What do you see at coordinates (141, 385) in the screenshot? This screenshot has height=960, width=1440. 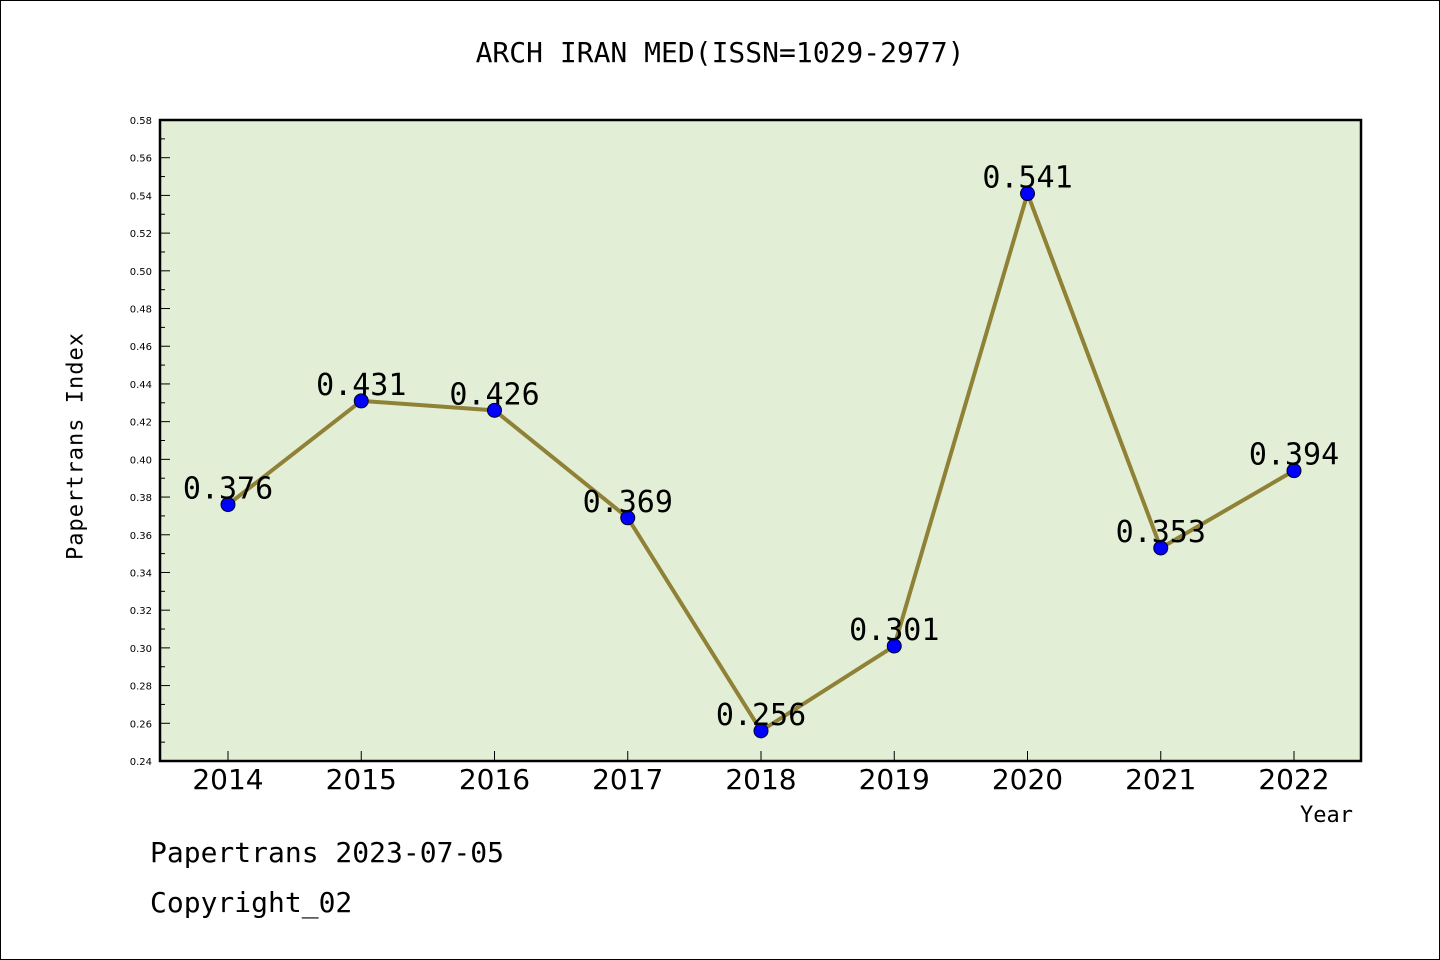 I see `y-tick-label: 0.44` at bounding box center [141, 385].